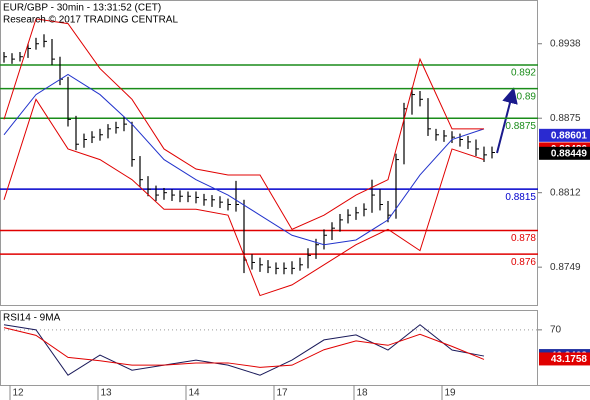  What do you see at coordinates (520, 197) in the screenshot?
I see `level-label: 0.8815` at bounding box center [520, 197].